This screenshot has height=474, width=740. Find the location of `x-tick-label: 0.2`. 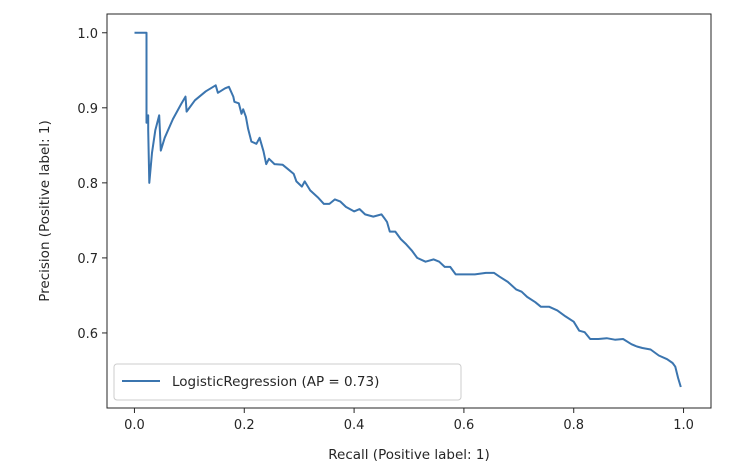

x-tick-label: 0.2 is located at coordinates (244, 425).